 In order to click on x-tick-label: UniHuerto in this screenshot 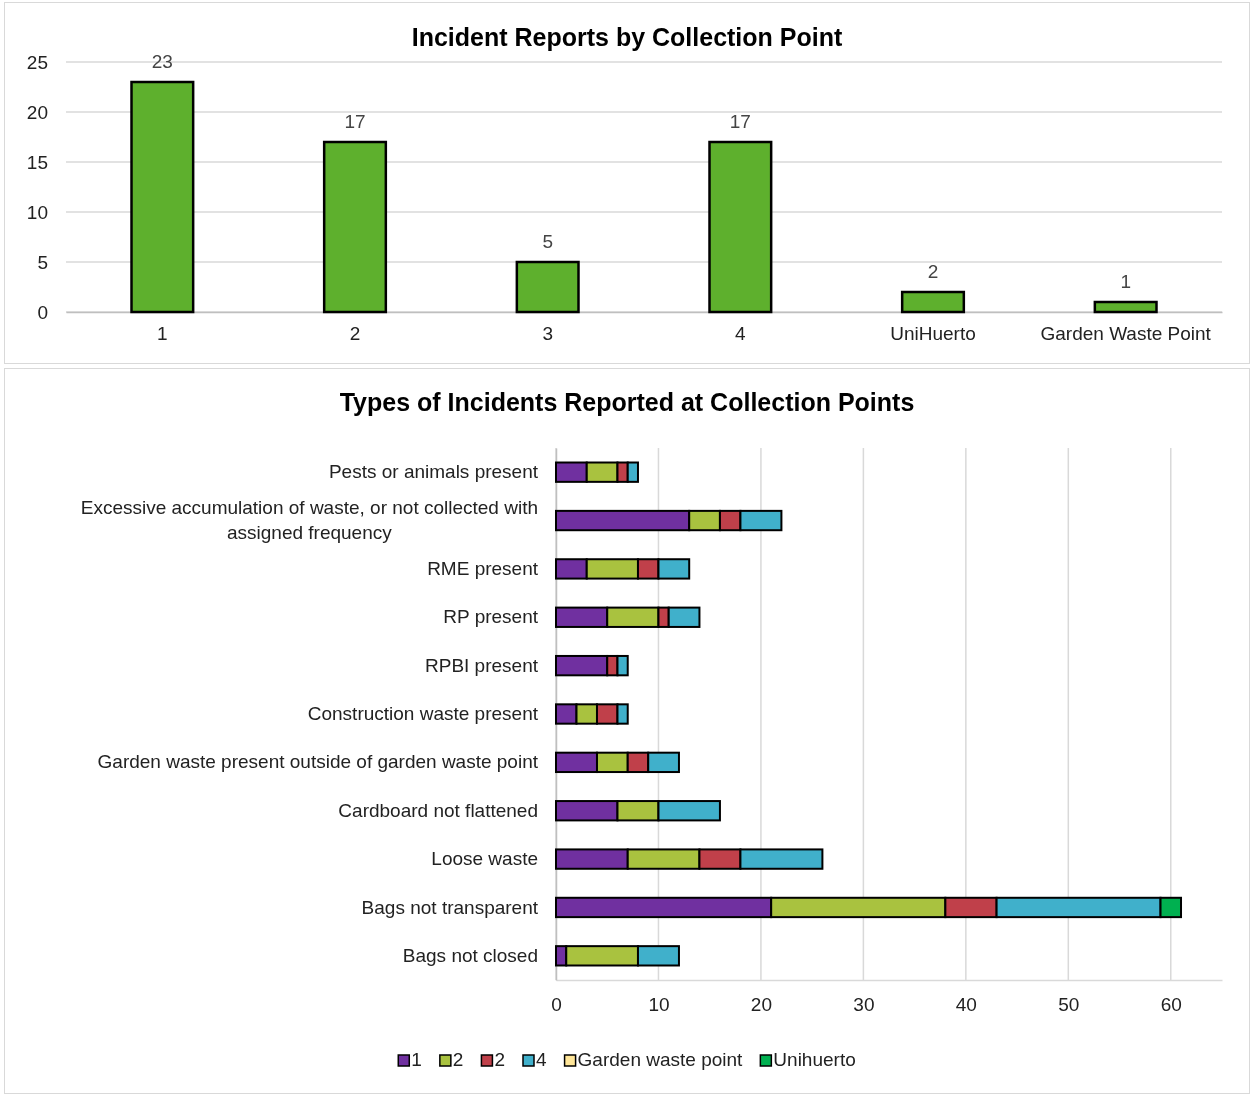, I will do `click(933, 334)`.